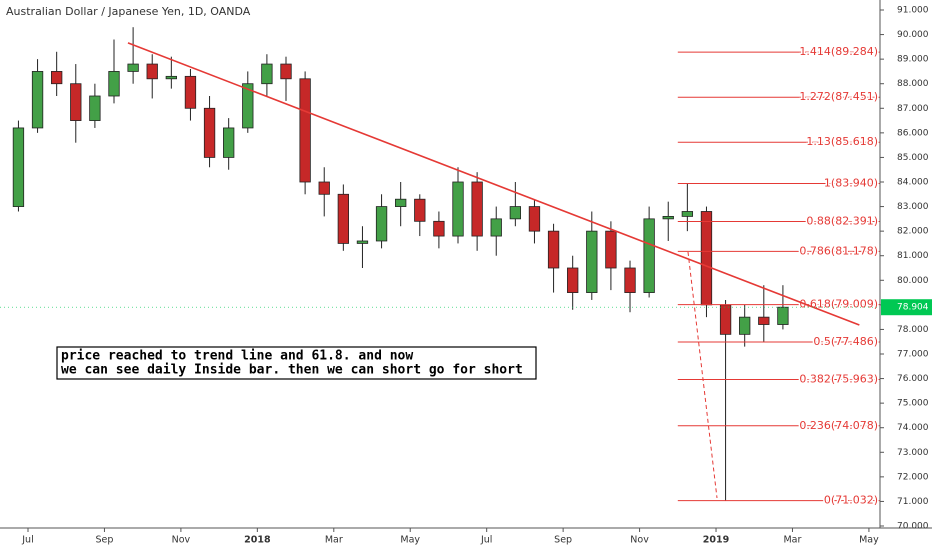  I want to click on fib-level-label: 0.618(79.009), so click(838, 304).